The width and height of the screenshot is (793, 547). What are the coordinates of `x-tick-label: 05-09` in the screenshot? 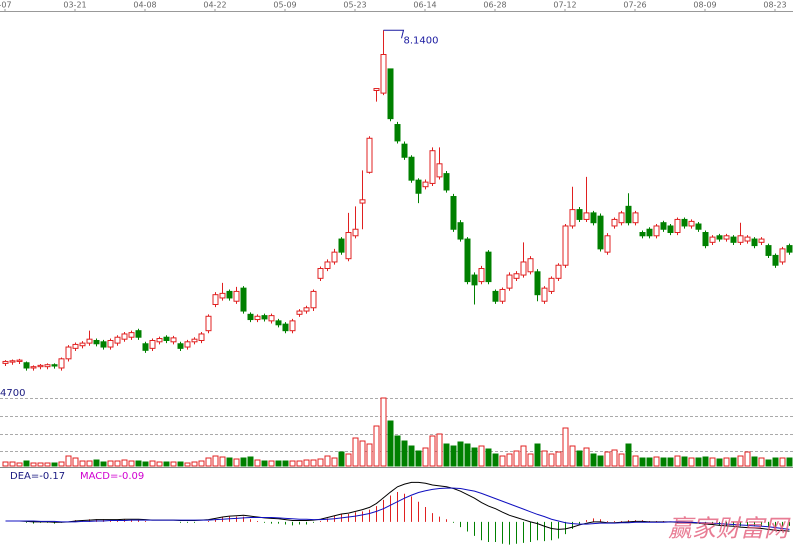 It's located at (284, 5).